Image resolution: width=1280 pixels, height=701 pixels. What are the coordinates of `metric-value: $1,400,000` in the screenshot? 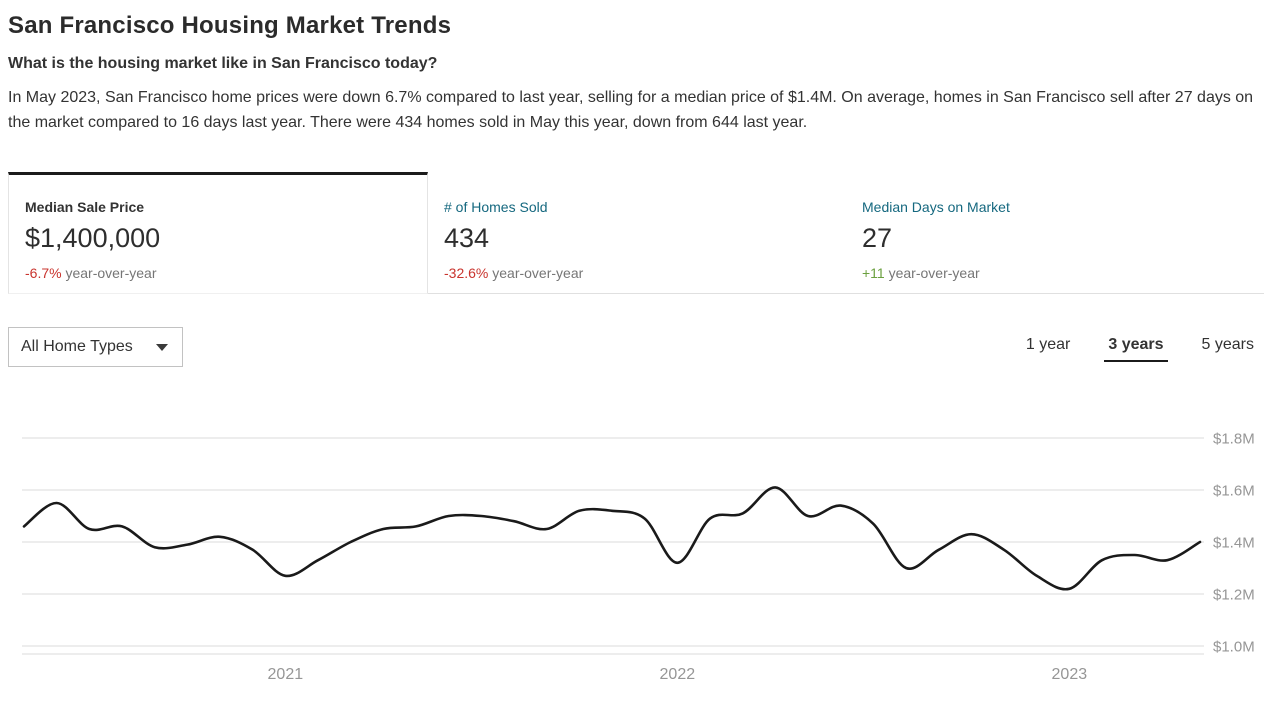 It's located at (93, 238).